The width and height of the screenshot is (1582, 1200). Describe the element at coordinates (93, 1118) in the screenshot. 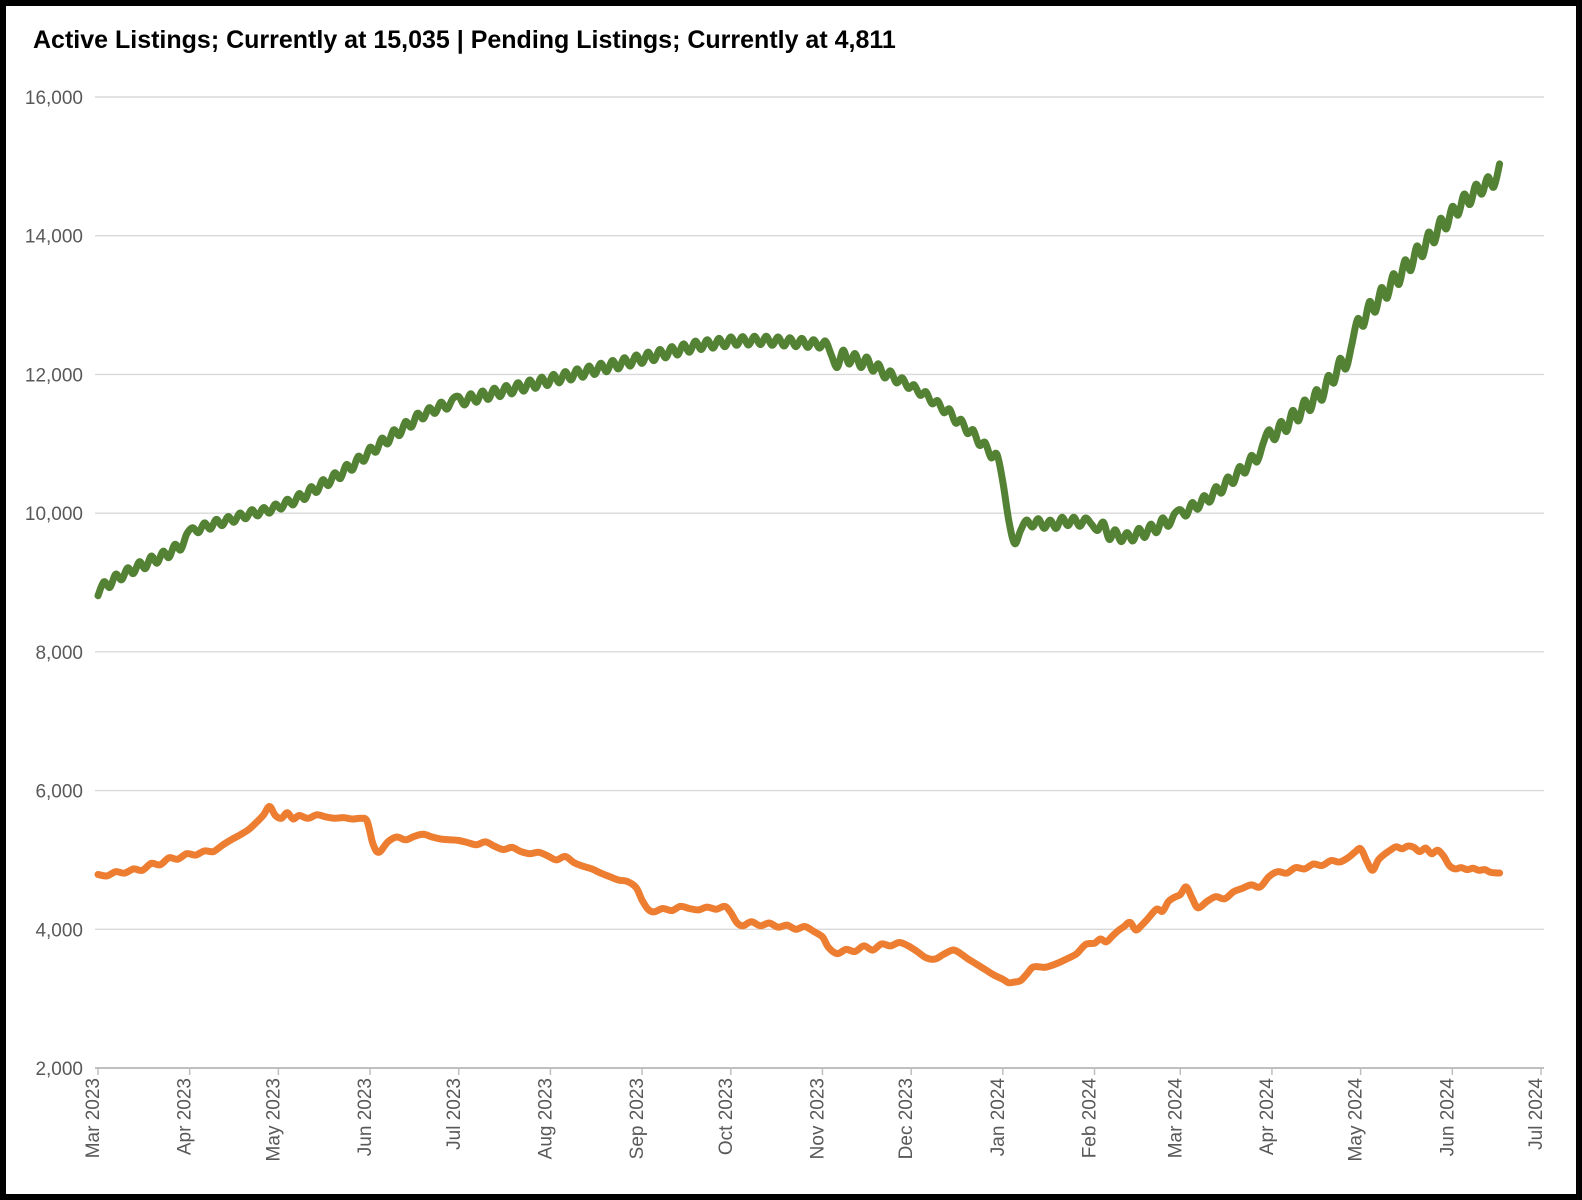

I see `x-axis-label: Mar 2023` at that location.